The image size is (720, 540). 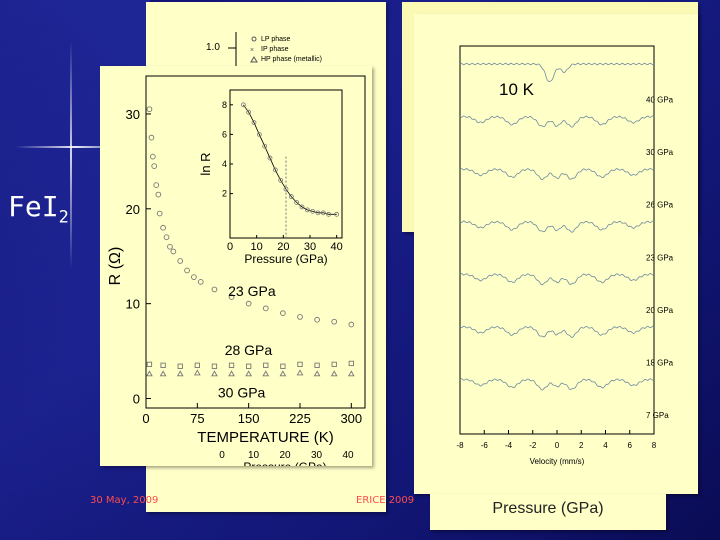 I want to click on back-legend-ip: IP phase, so click(x=275, y=49).